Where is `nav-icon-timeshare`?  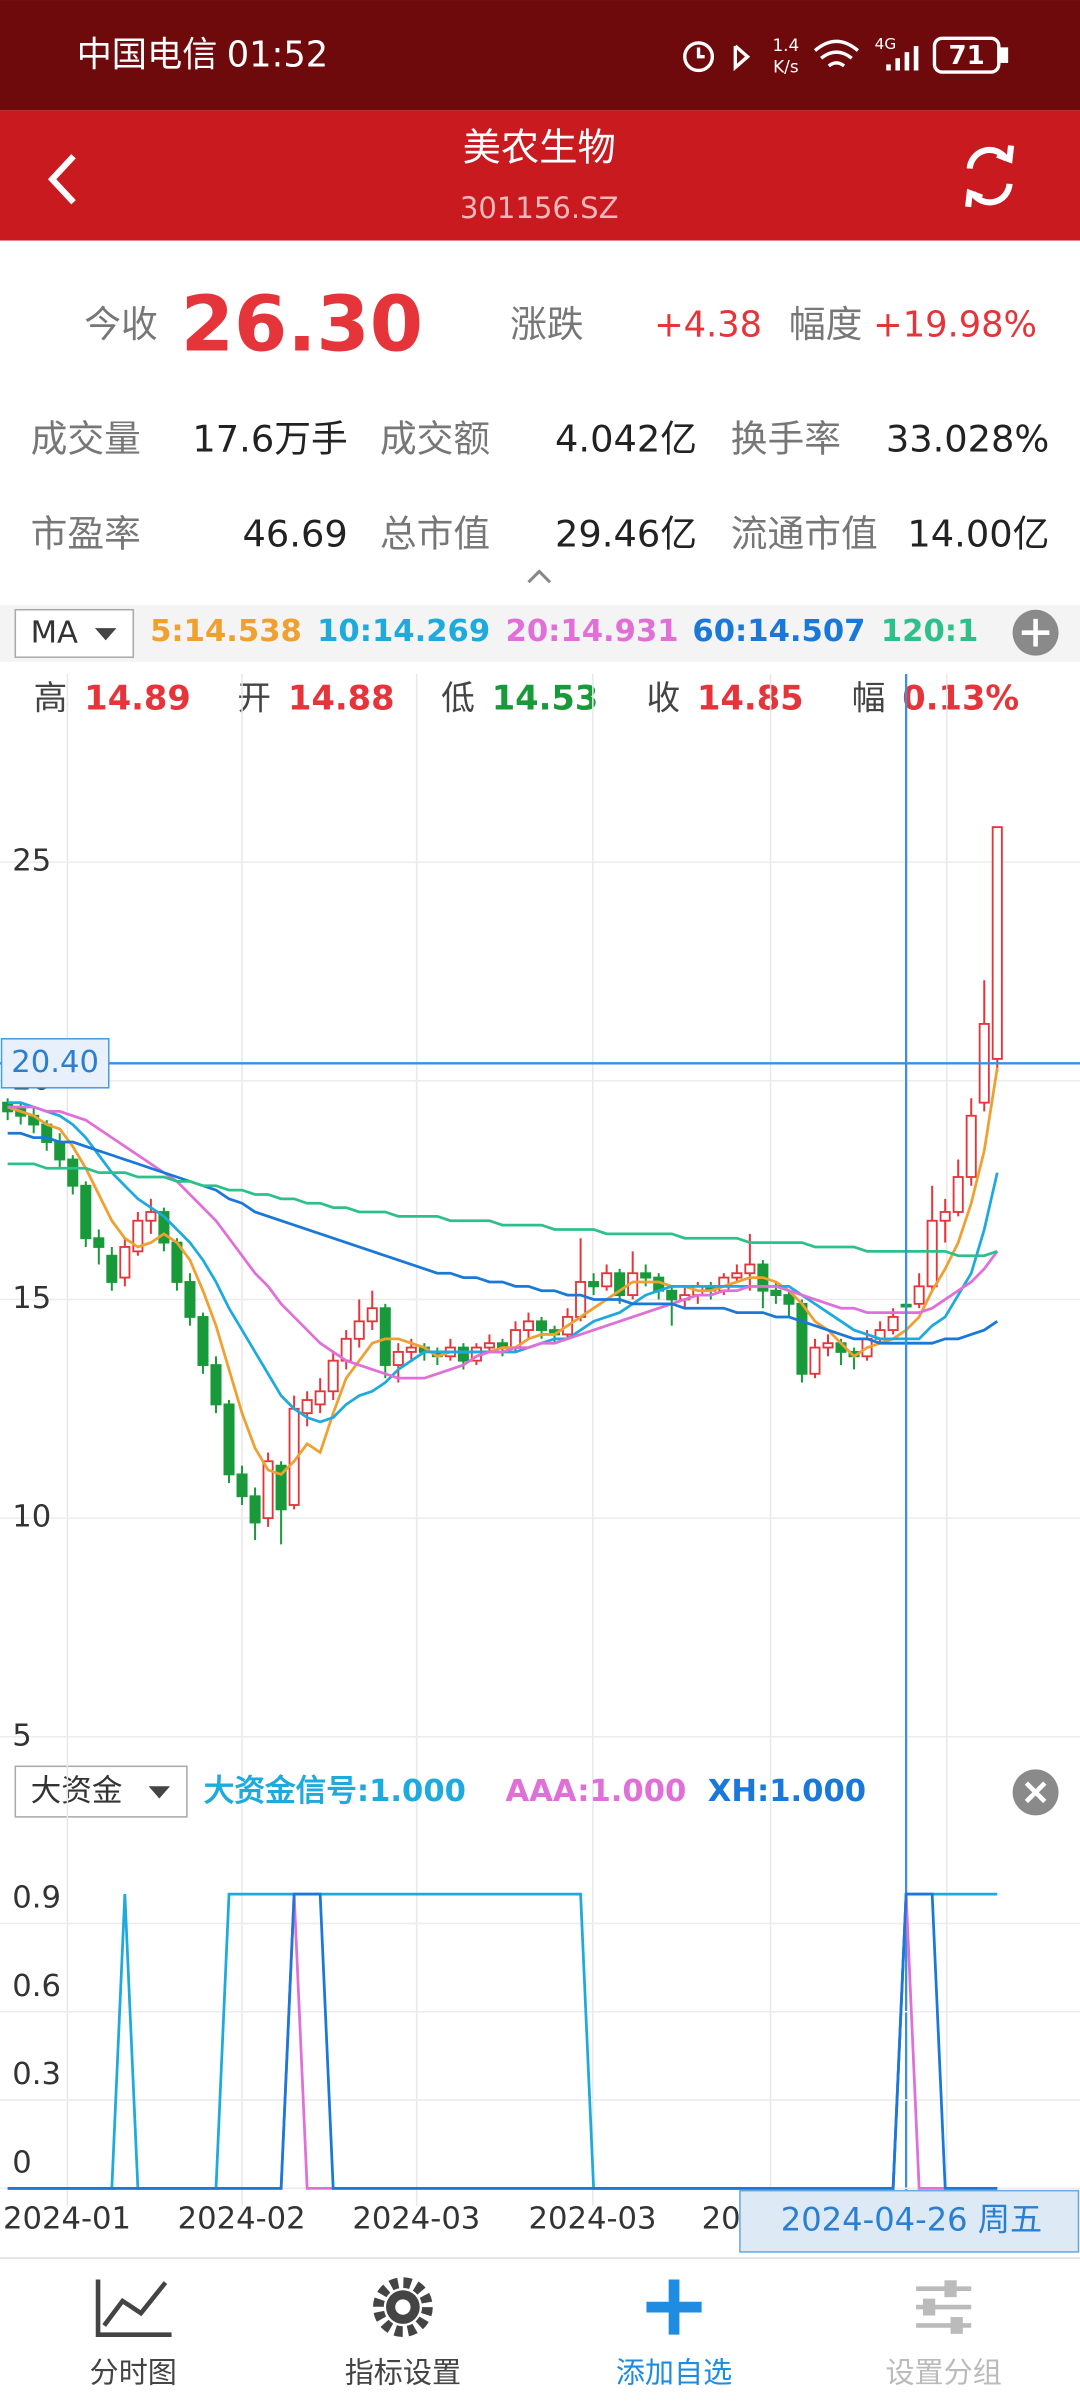 nav-icon-timeshare is located at coordinates (133, 2308).